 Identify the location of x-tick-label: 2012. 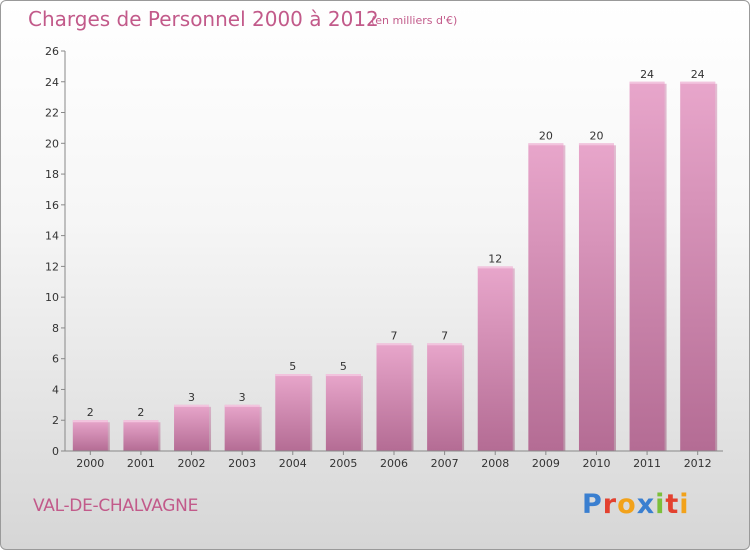
(698, 463).